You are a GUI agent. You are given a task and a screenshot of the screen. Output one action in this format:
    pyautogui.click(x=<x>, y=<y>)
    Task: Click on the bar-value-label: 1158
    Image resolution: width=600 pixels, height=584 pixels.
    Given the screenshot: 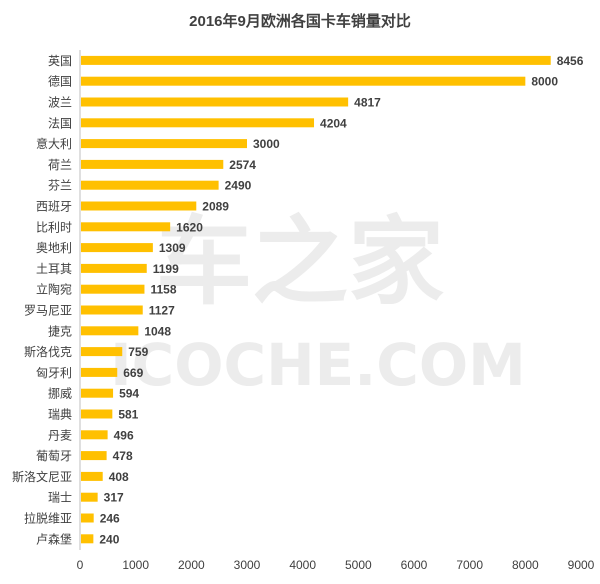 What is the action you would take?
    pyautogui.click(x=163, y=290)
    